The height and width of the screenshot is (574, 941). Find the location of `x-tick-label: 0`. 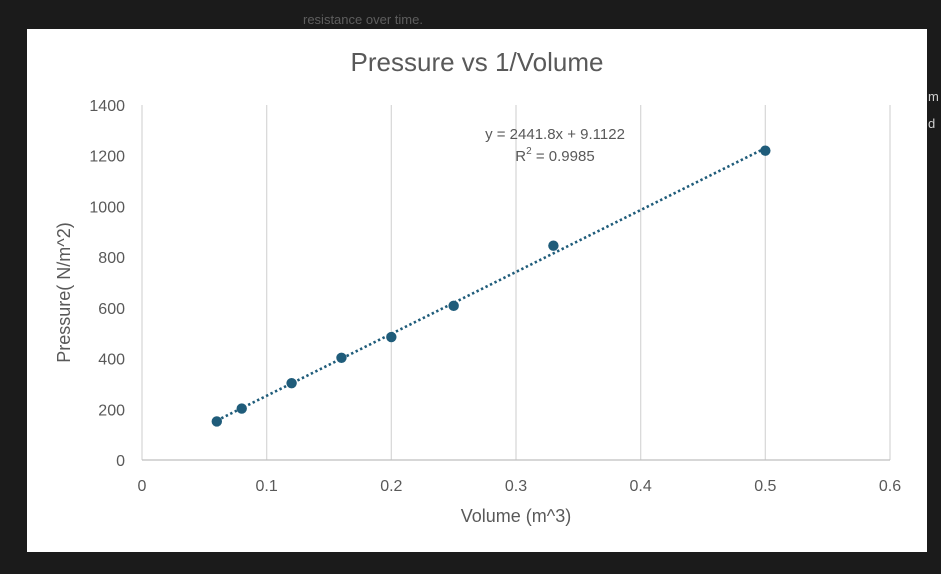

x-tick-label: 0 is located at coordinates (142, 486).